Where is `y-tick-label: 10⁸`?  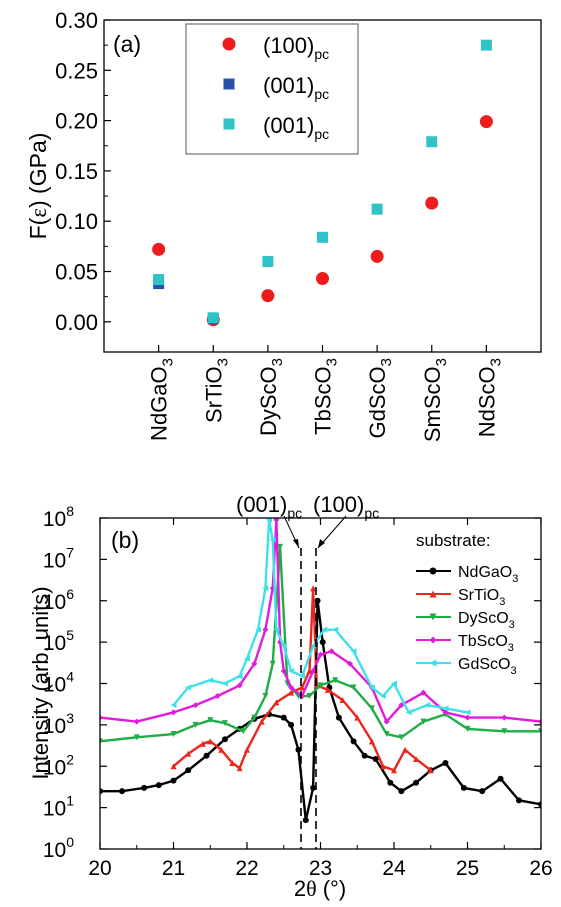 y-tick-label: 10⁸ is located at coordinates (58, 517).